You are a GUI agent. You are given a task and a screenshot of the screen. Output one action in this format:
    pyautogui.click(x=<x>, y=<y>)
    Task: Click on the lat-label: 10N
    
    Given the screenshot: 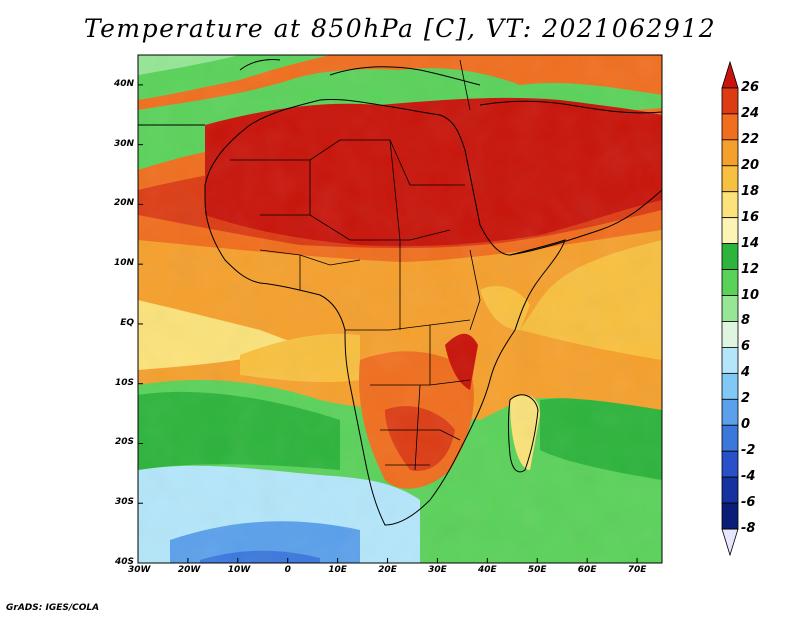 What is the action you would take?
    pyautogui.click(x=123, y=263)
    